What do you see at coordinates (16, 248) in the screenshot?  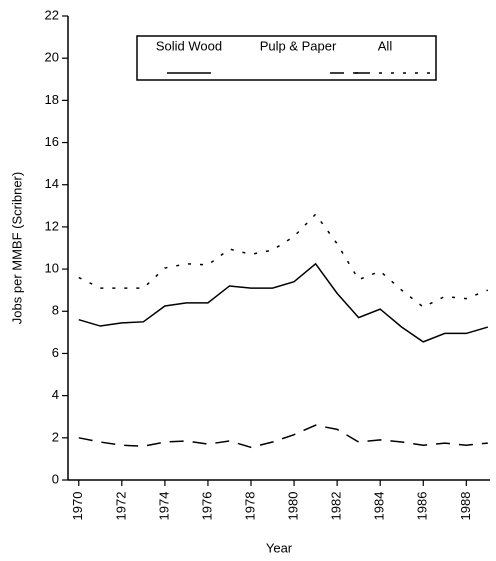 I see `y-axis-label: Jobs per MMBF (Scribner)` at bounding box center [16, 248].